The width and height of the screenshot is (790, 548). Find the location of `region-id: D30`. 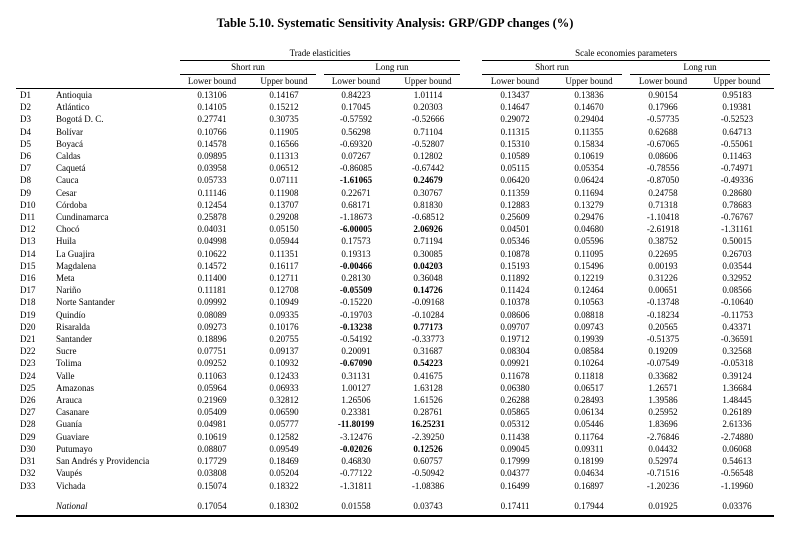

region-id: D30 is located at coordinates (28, 448).